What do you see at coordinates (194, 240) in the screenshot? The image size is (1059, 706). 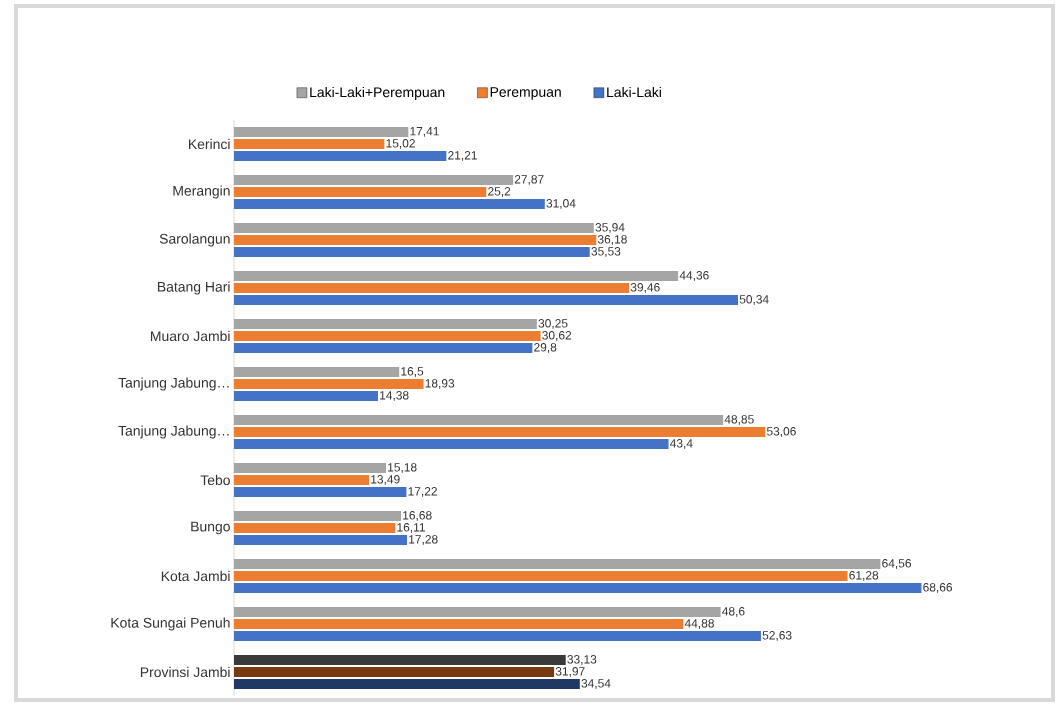 I see `y-tick-label: Sarolangun` at bounding box center [194, 240].